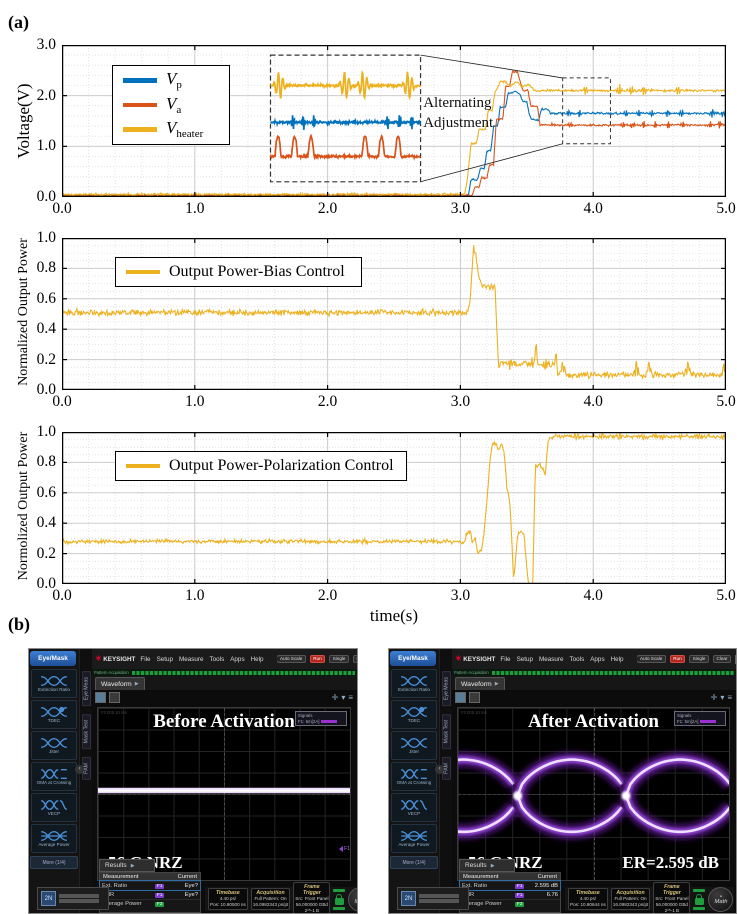 The image size is (737, 914). Describe the element at coordinates (120, 683) in the screenshot. I see `left-waveform-tab: Waveform ▶` at that location.